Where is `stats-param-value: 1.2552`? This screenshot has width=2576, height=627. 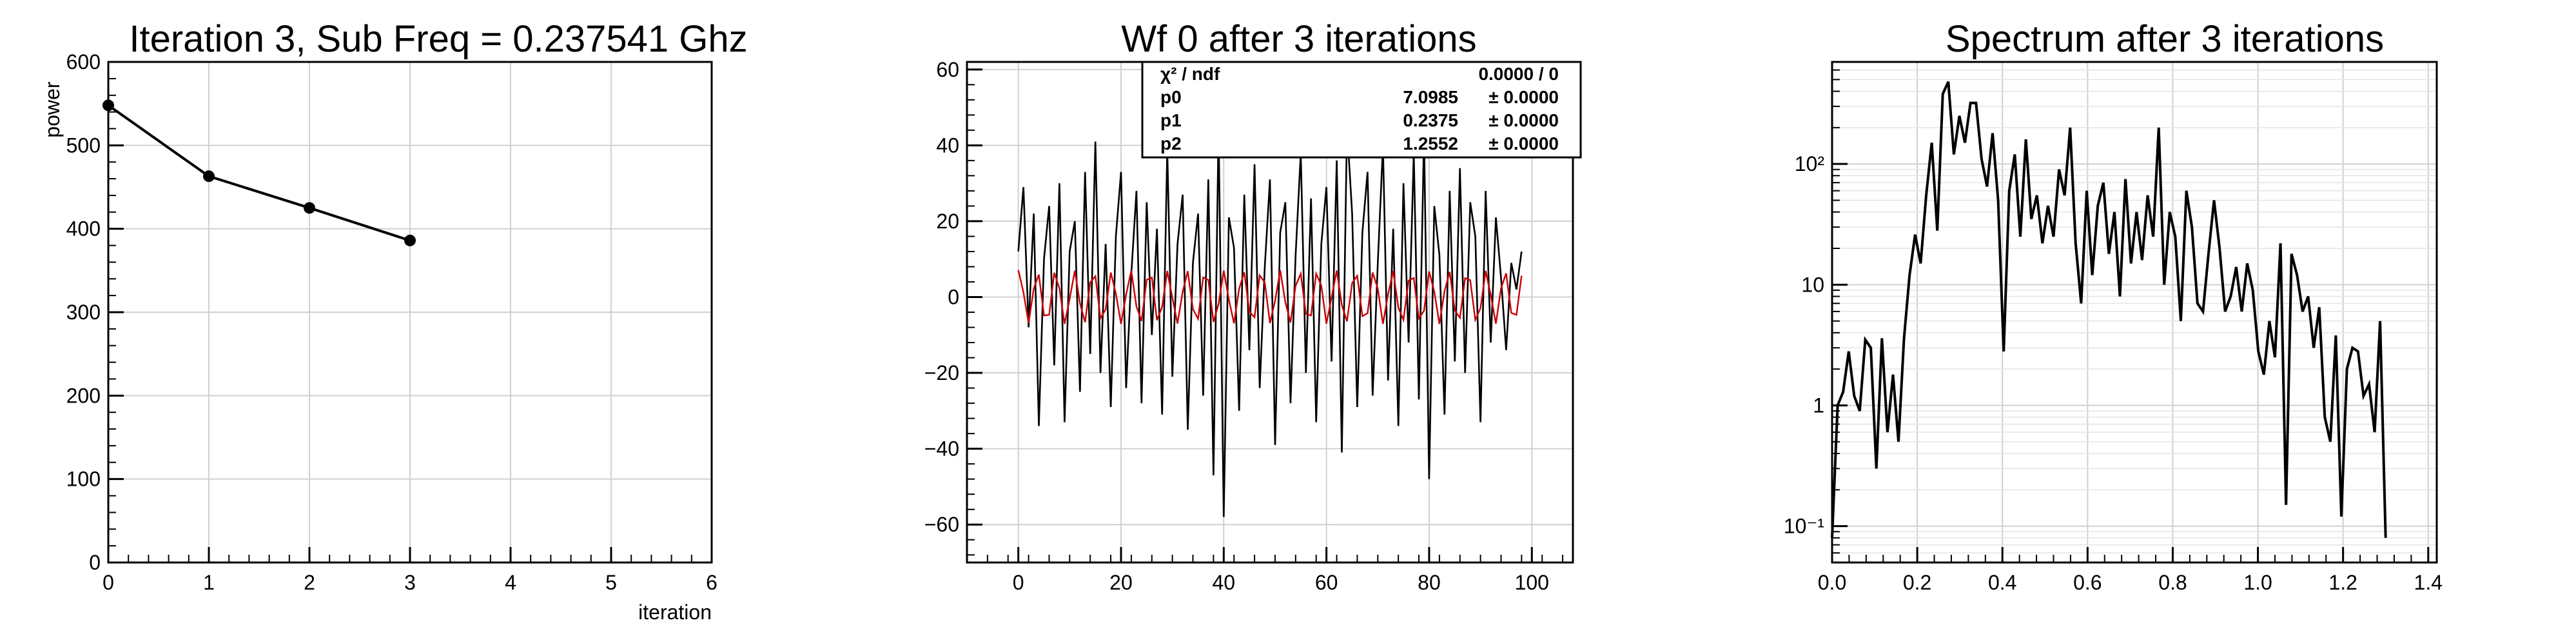 stats-param-value: 1.2552 is located at coordinates (1431, 144).